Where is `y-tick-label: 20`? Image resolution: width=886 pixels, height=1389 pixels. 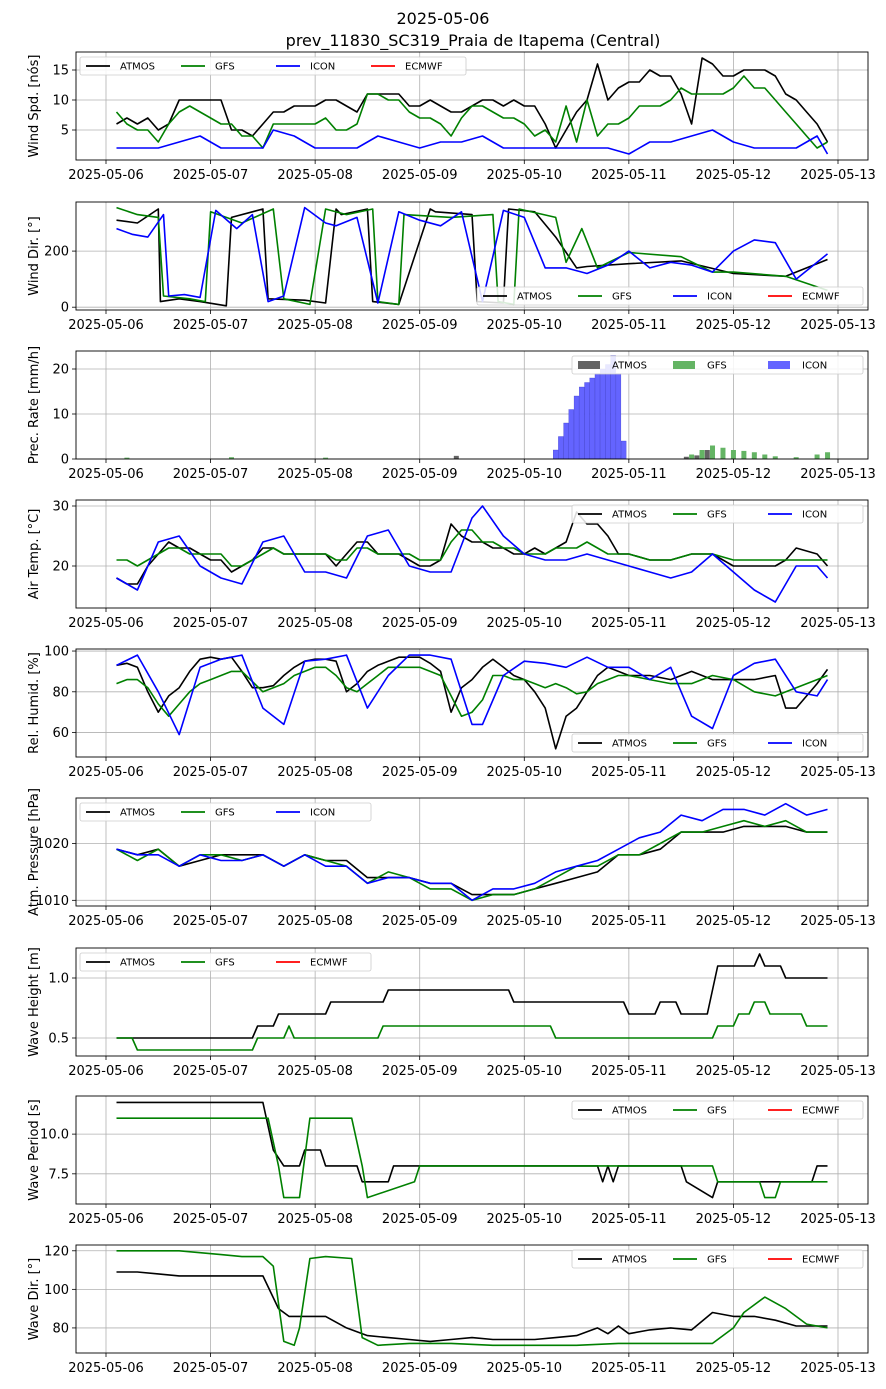
y-tick-label: 20 is located at coordinates (60, 370).